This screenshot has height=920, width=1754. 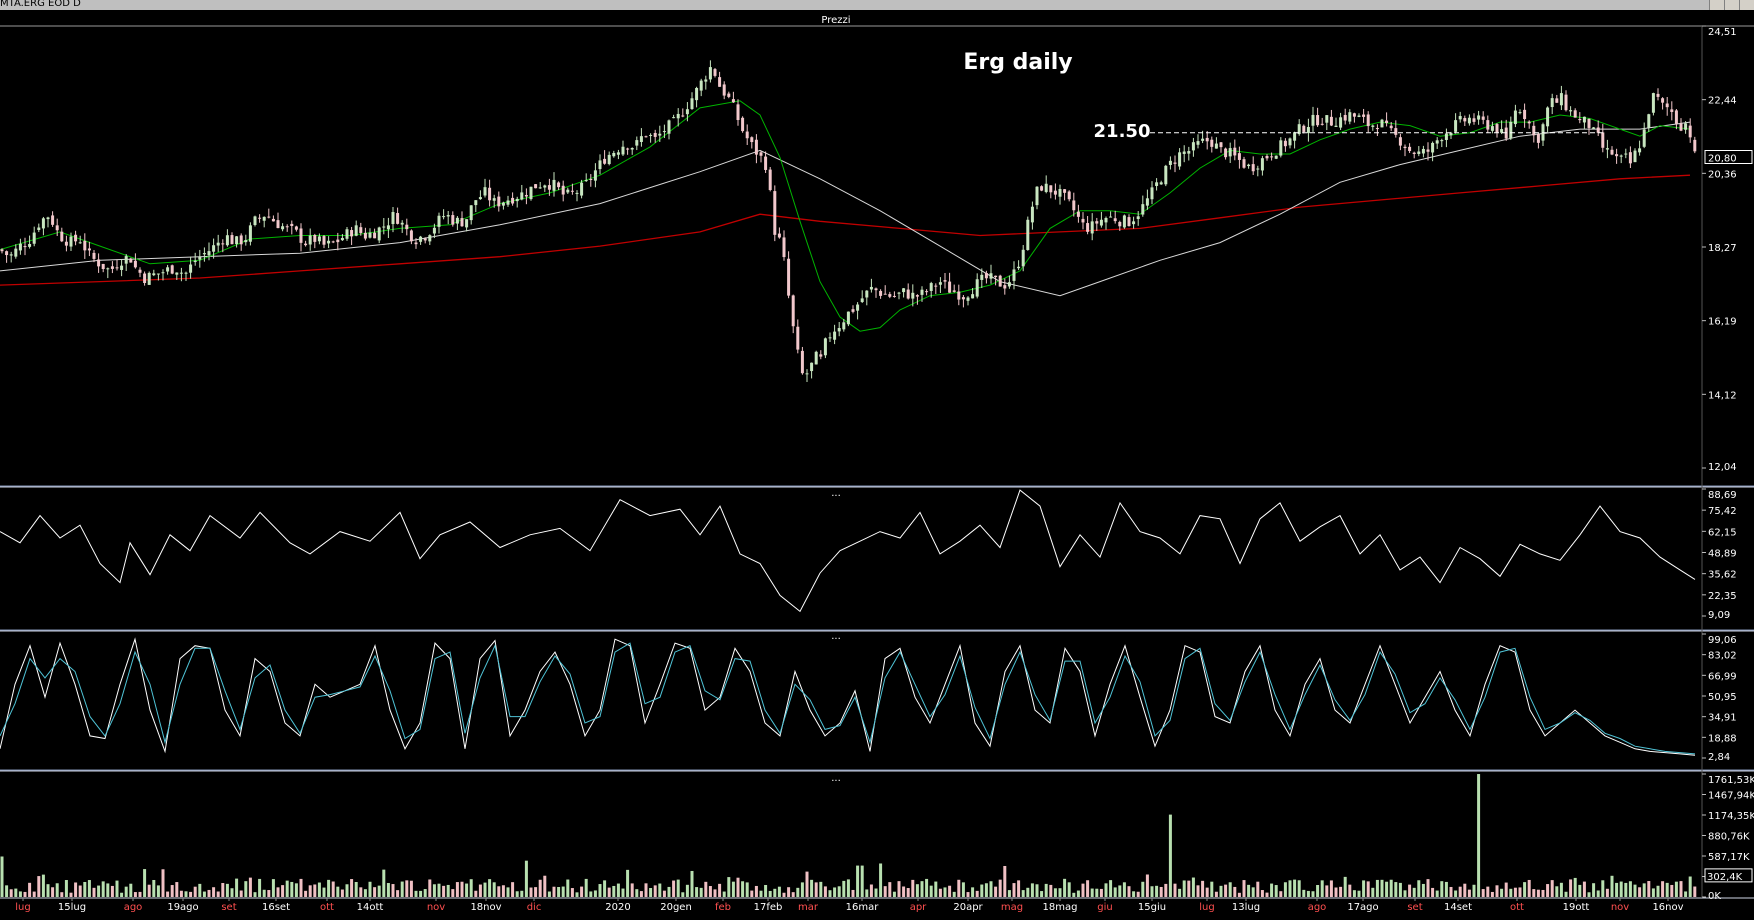 What do you see at coordinates (1716, 5) in the screenshot?
I see `minimize-button` at bounding box center [1716, 5].